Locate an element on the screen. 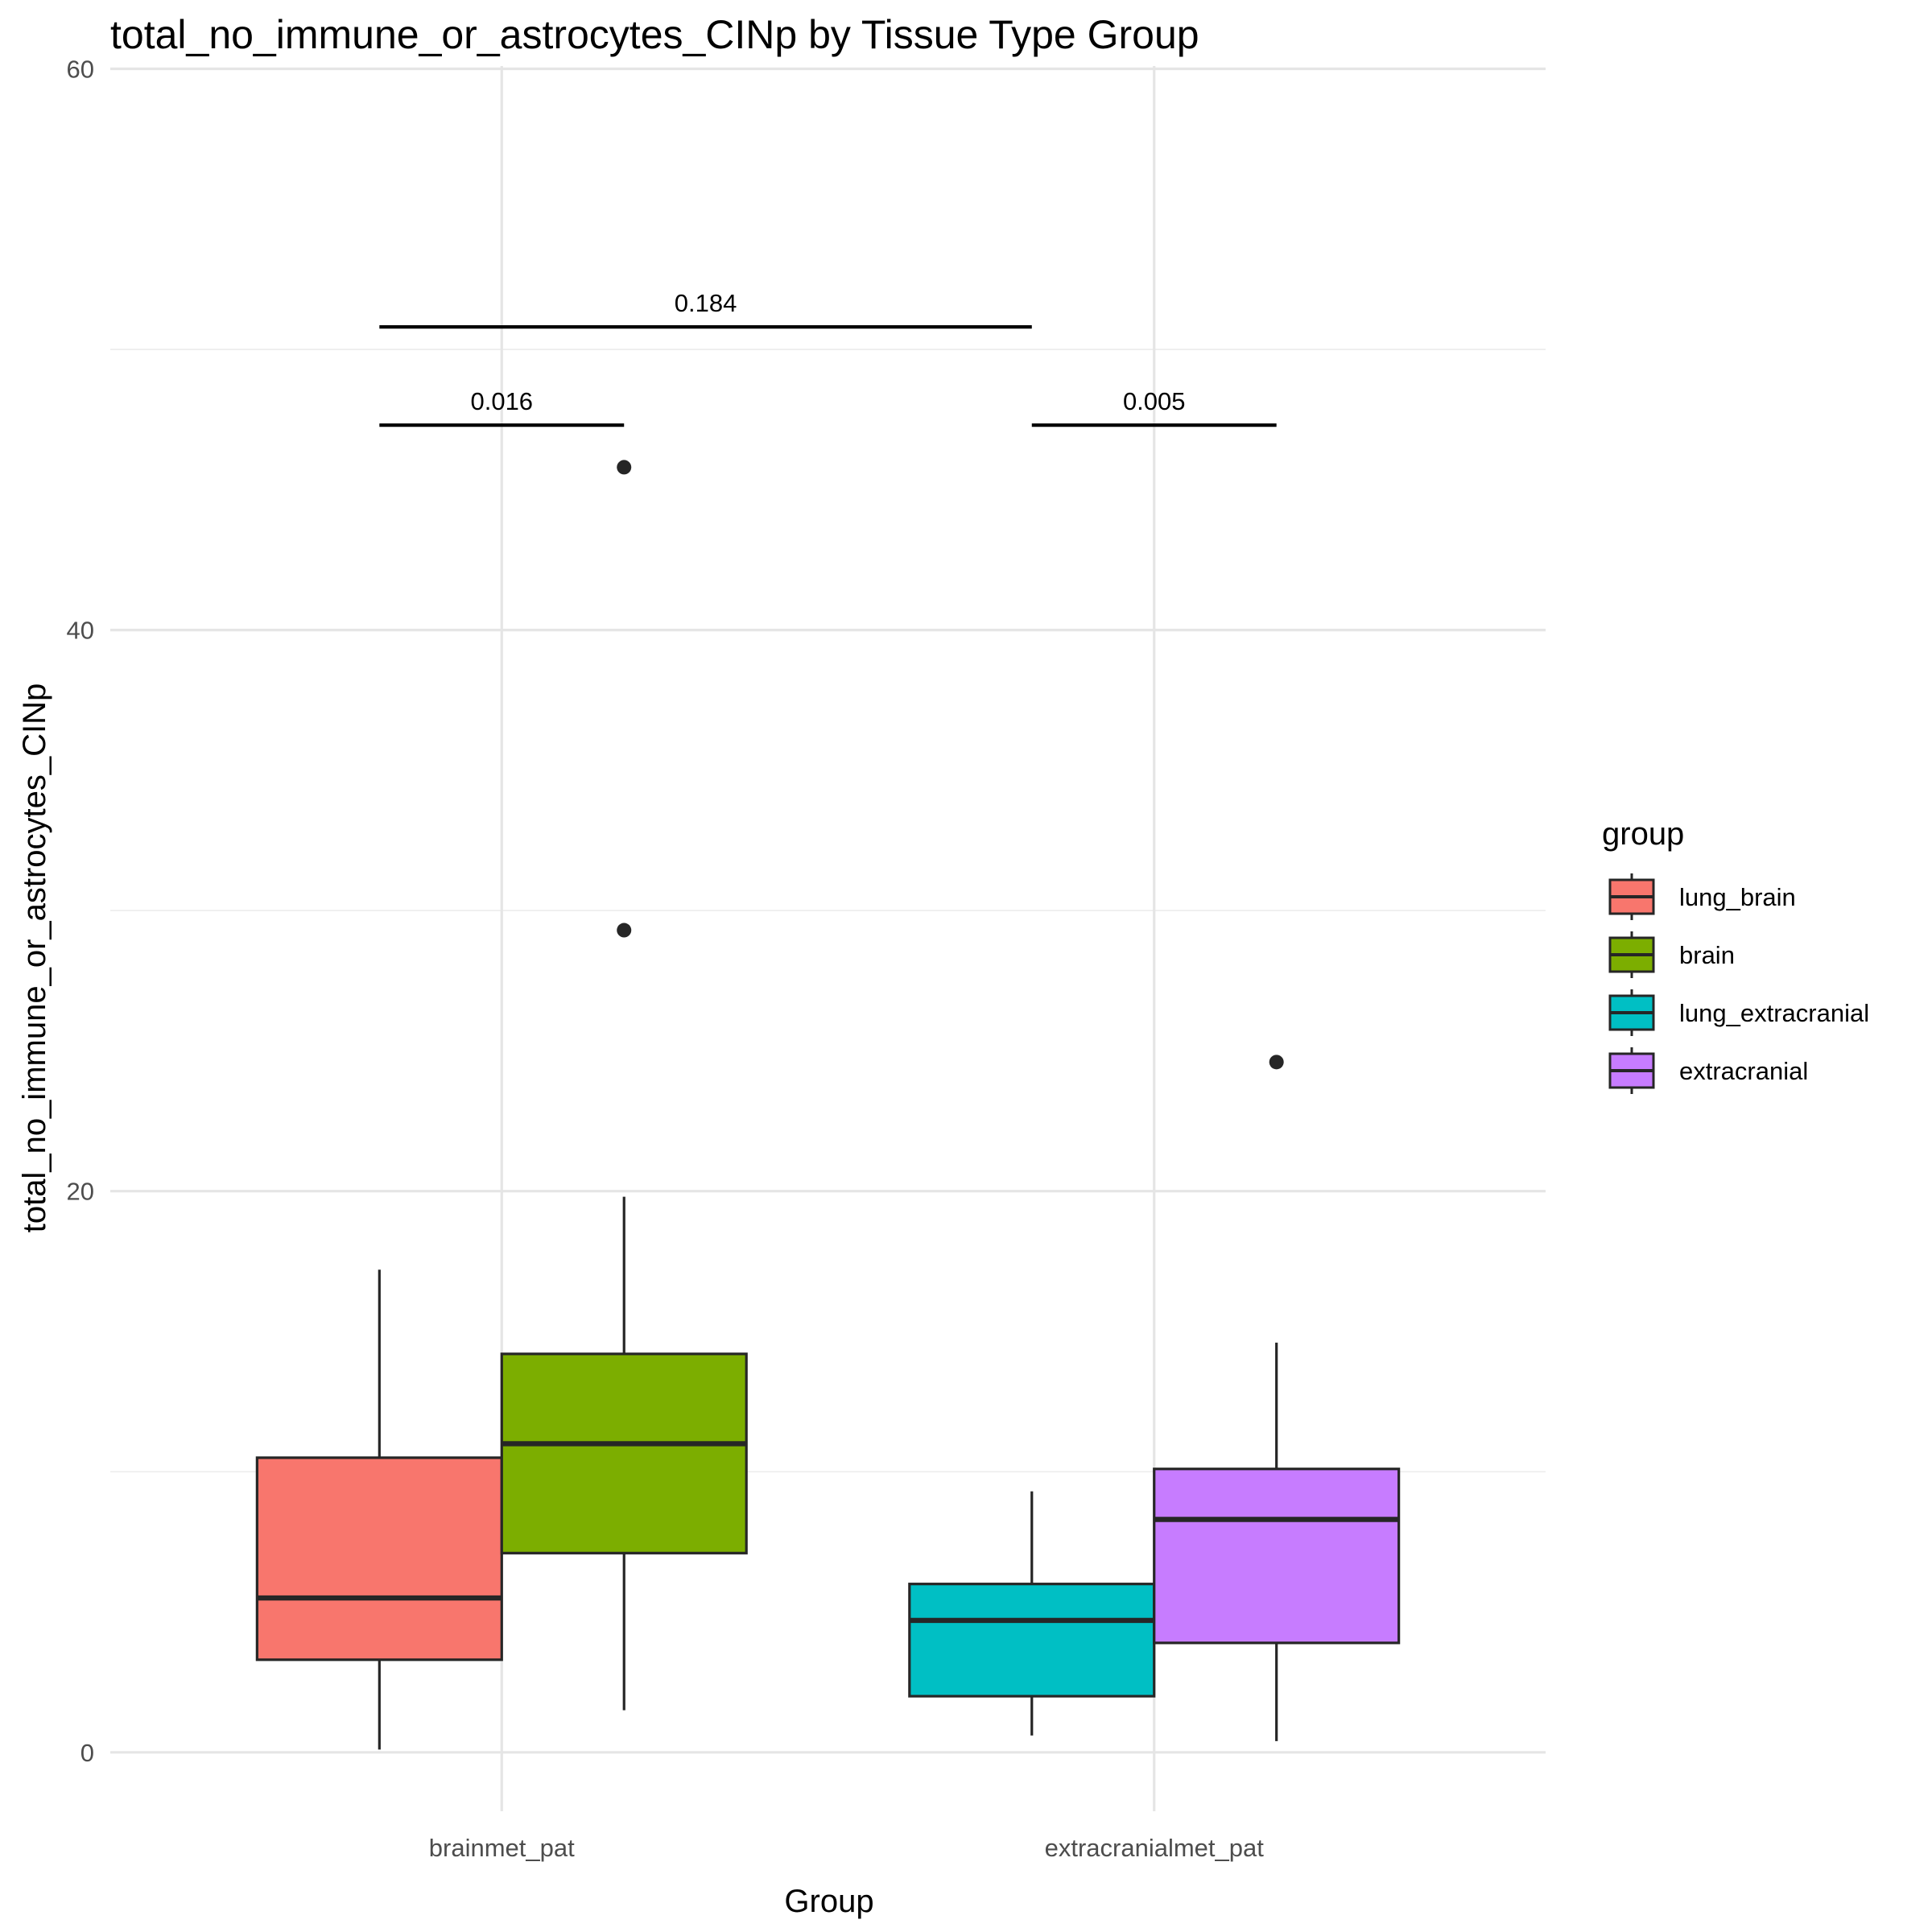 Image resolution: width=1932 pixels, height=1932 pixels. box-lung_extracranial is located at coordinates (1032, 1613).